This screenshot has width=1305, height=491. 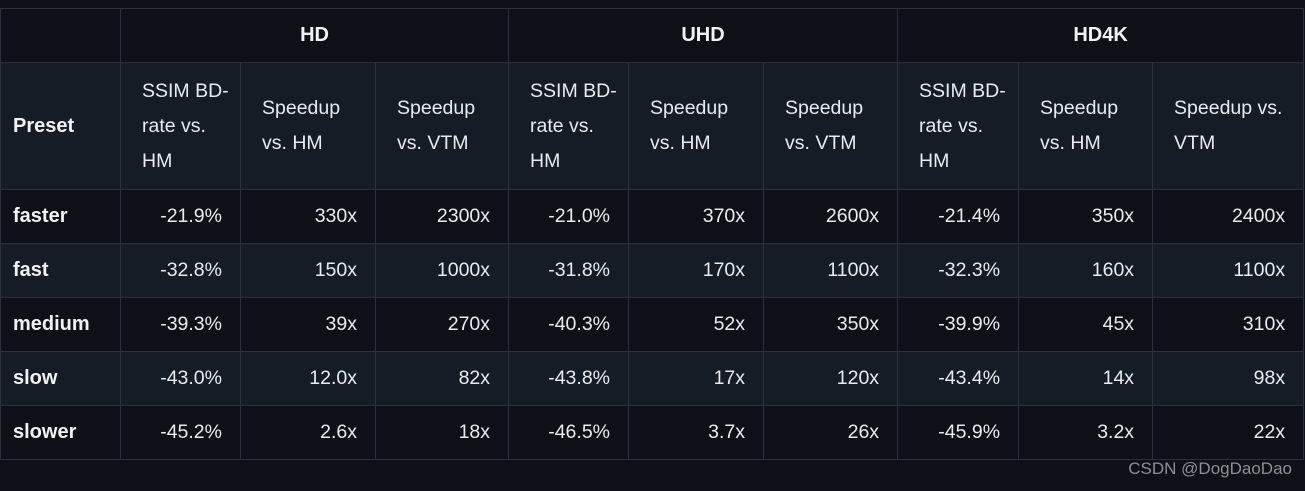 What do you see at coordinates (60, 324) in the screenshot?
I see `preset-cell: medium` at bounding box center [60, 324].